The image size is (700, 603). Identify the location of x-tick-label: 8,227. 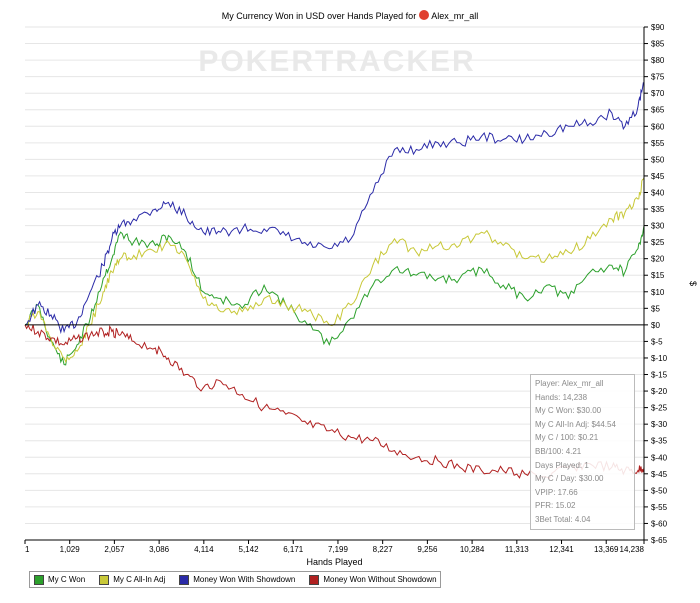
(383, 549).